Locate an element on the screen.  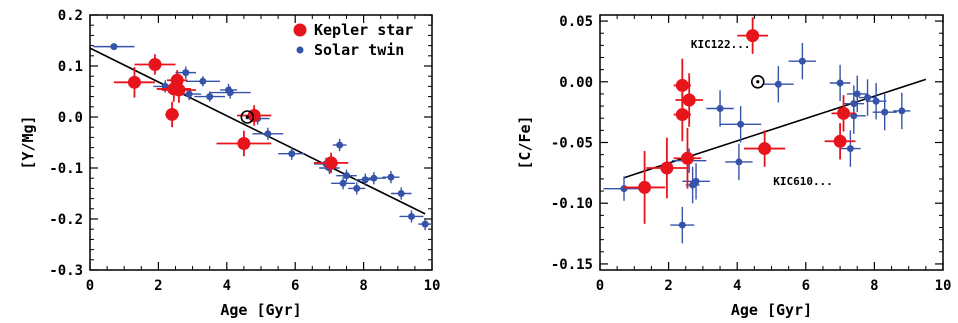
y-tick-label: -0.3 is located at coordinates (66, 271).